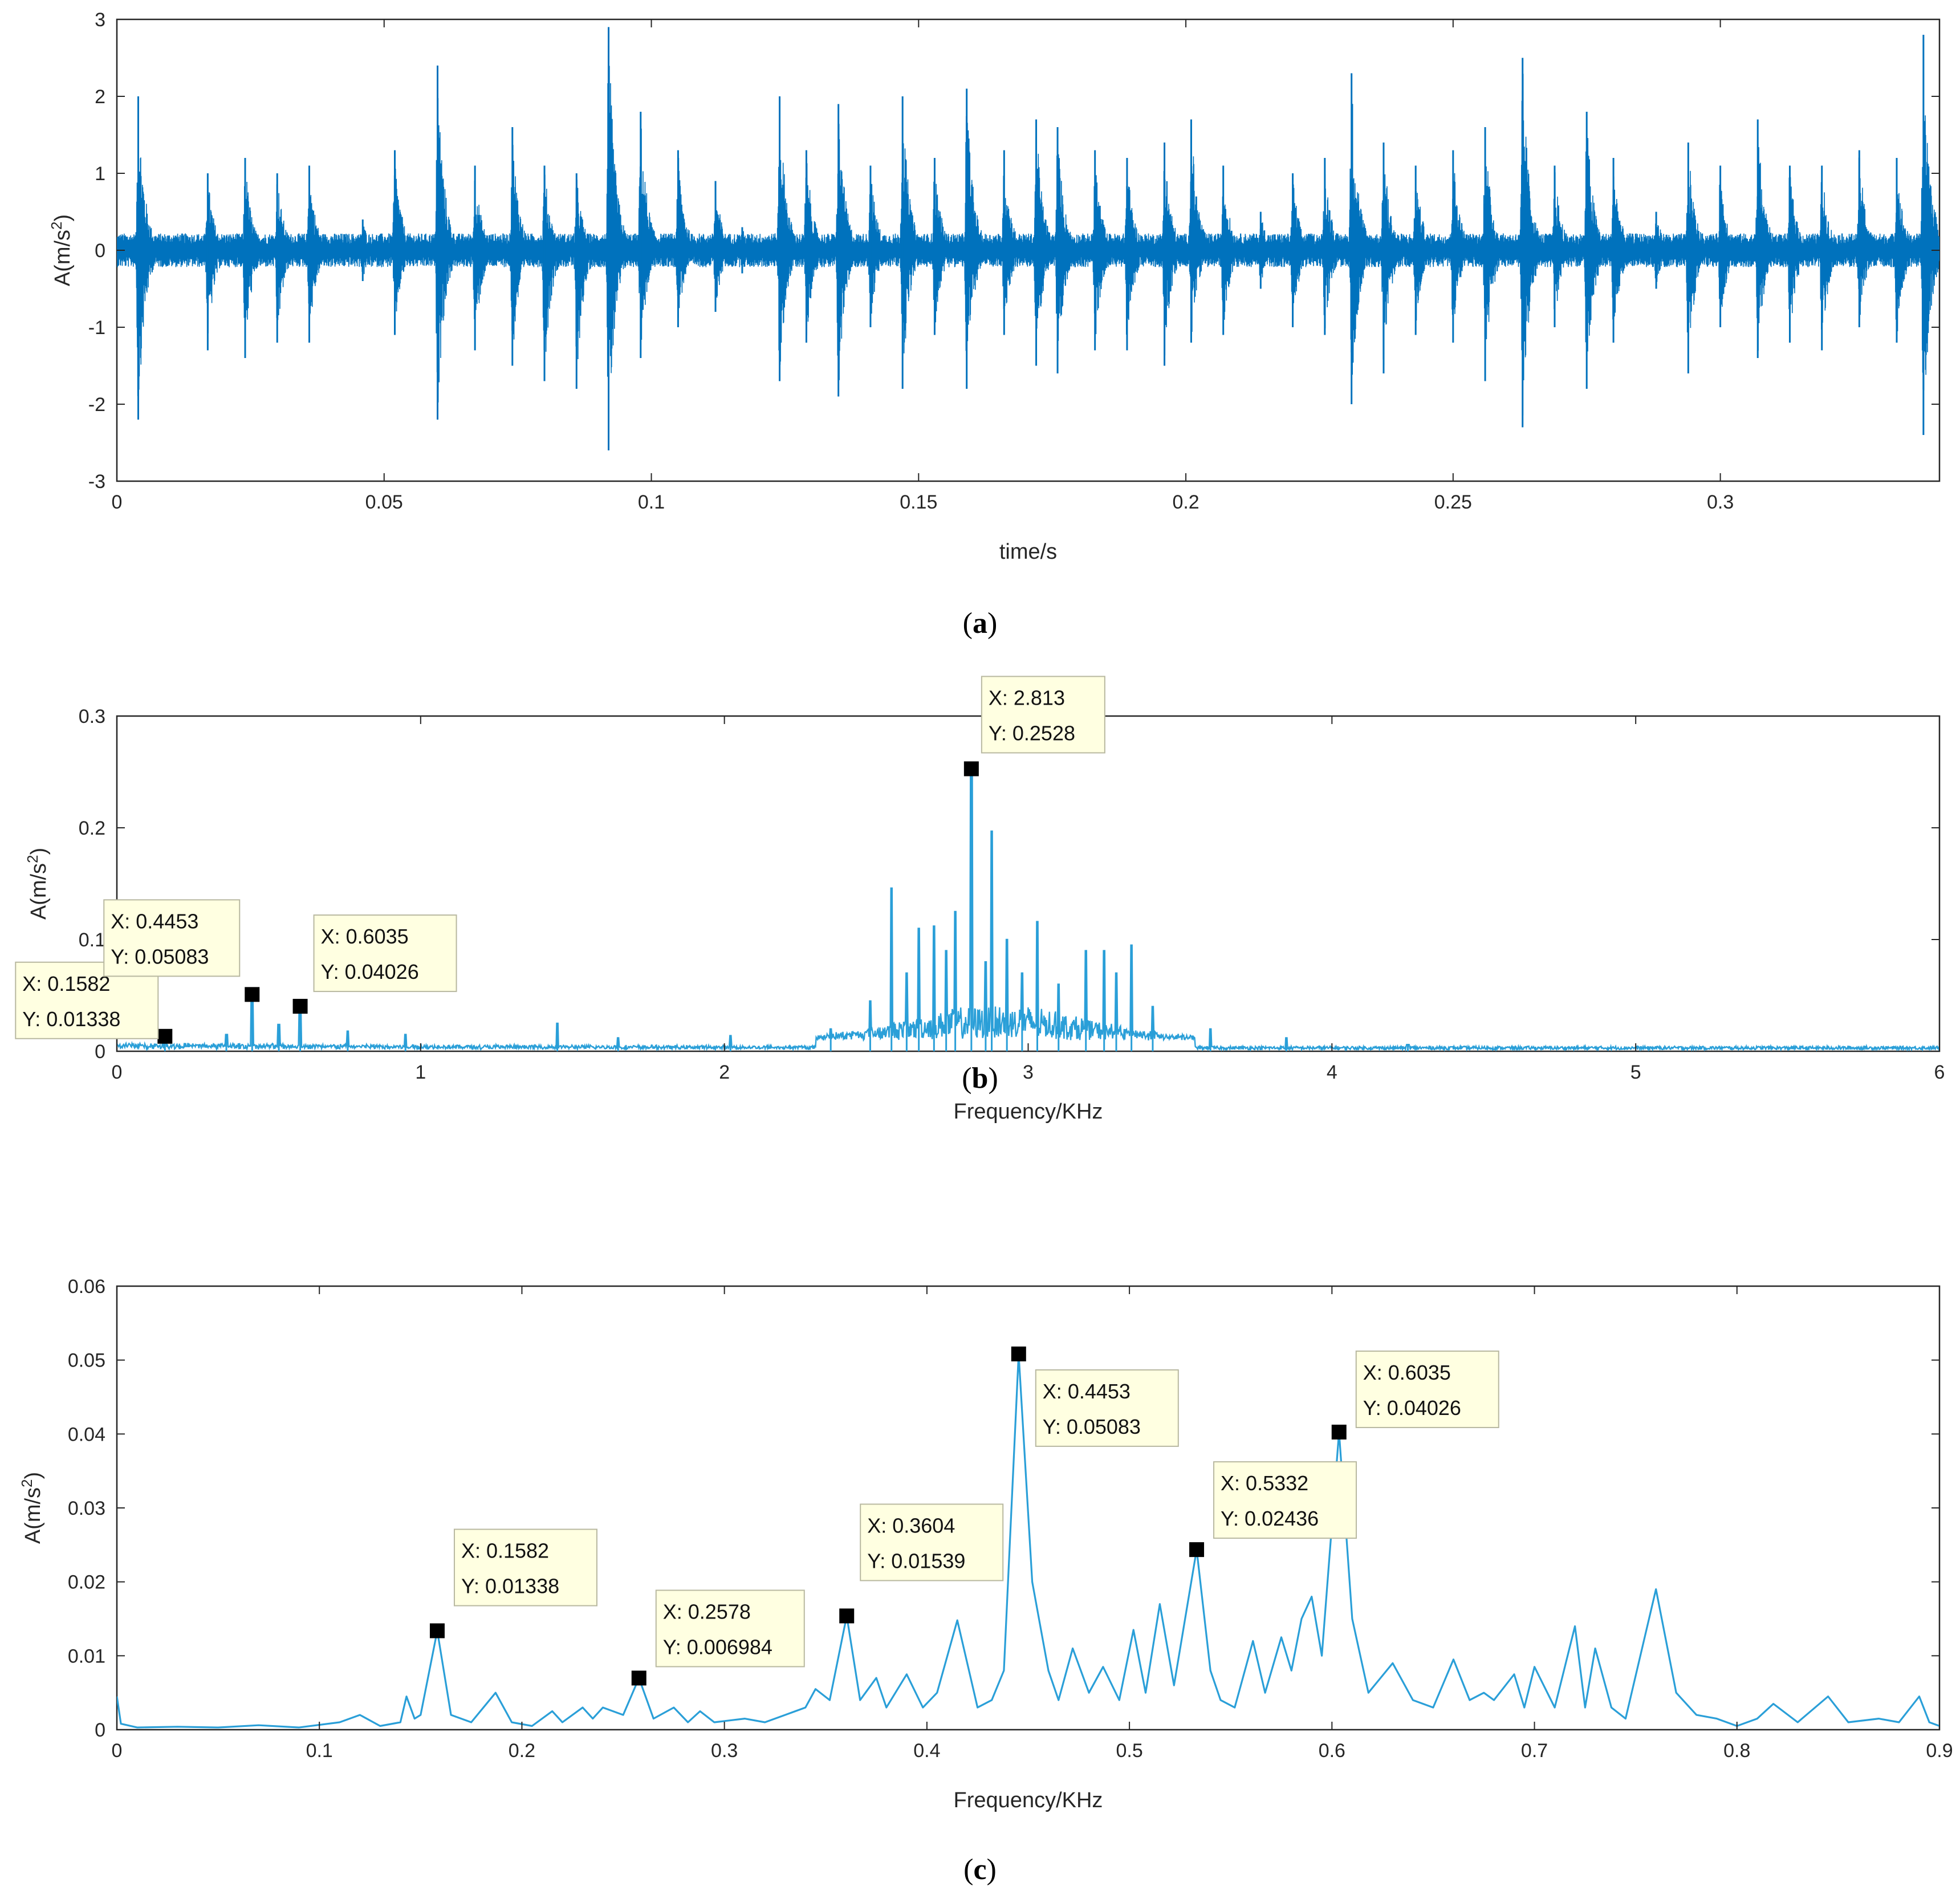 This screenshot has width=1960, height=1903. I want to click on figure-caption: (b), so click(980, 1078).